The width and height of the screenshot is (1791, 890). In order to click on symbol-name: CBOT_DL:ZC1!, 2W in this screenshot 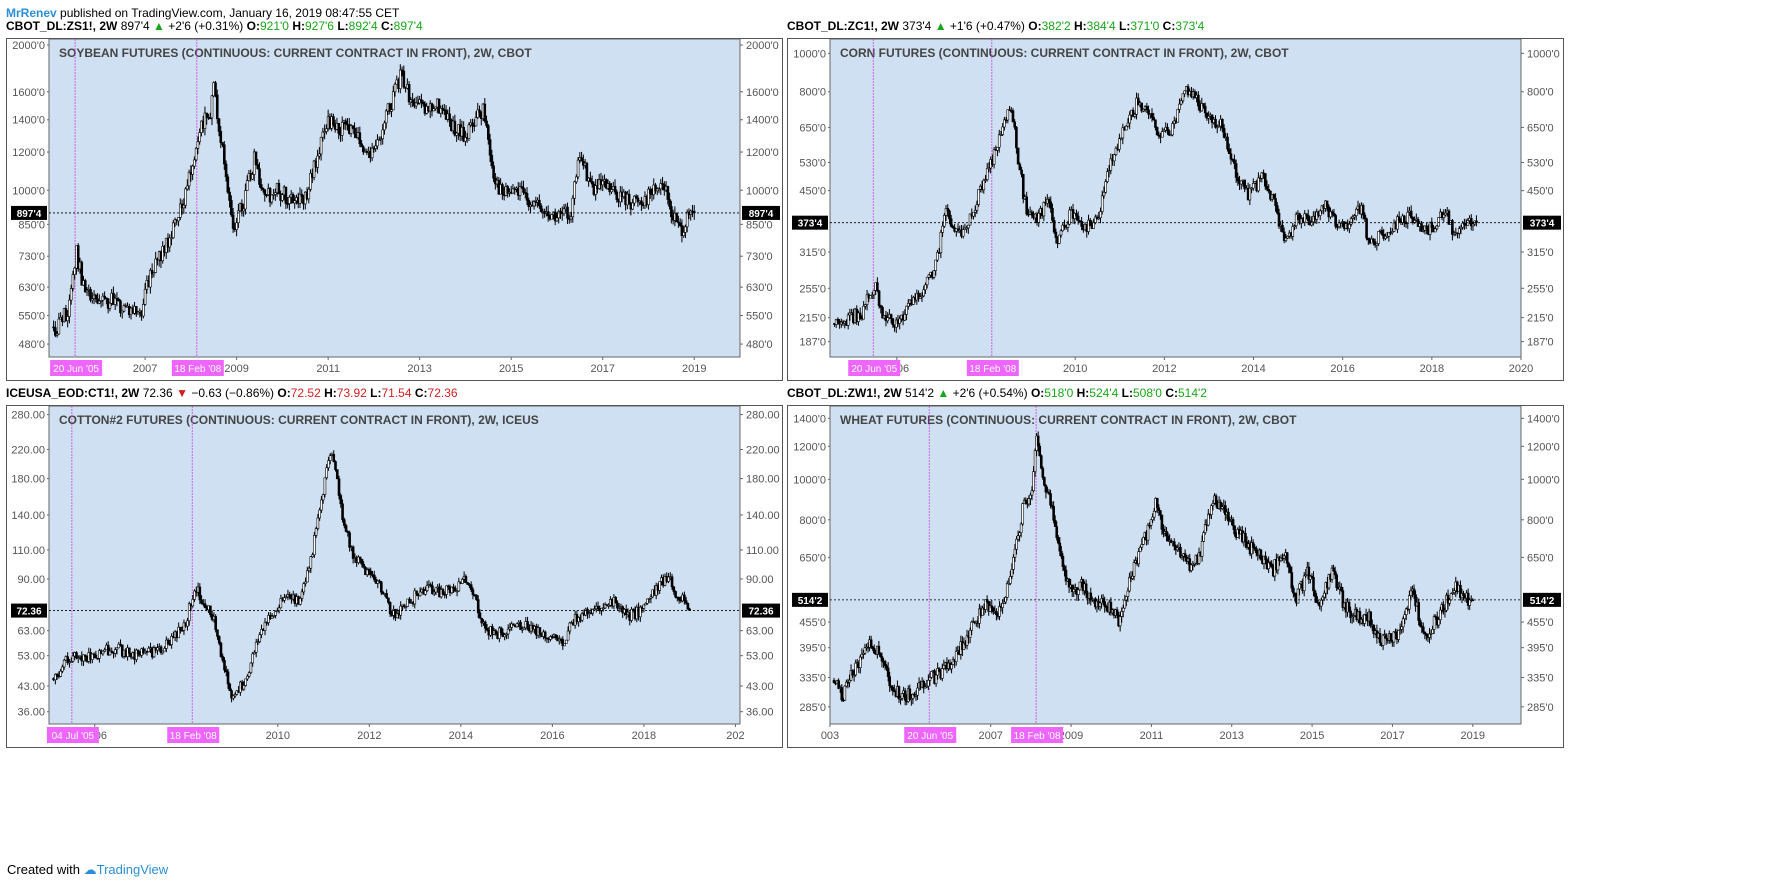, I will do `click(843, 26)`.